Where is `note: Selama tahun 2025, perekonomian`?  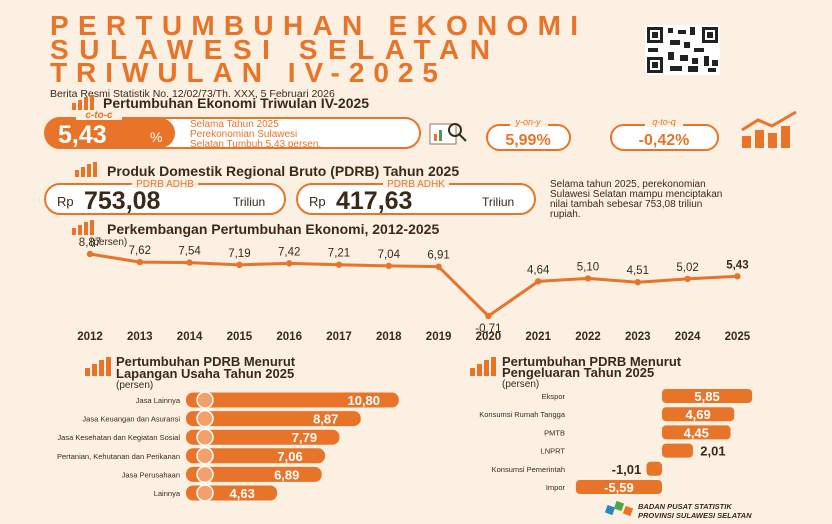 note: Selama tahun 2025, perekonomian is located at coordinates (628, 184).